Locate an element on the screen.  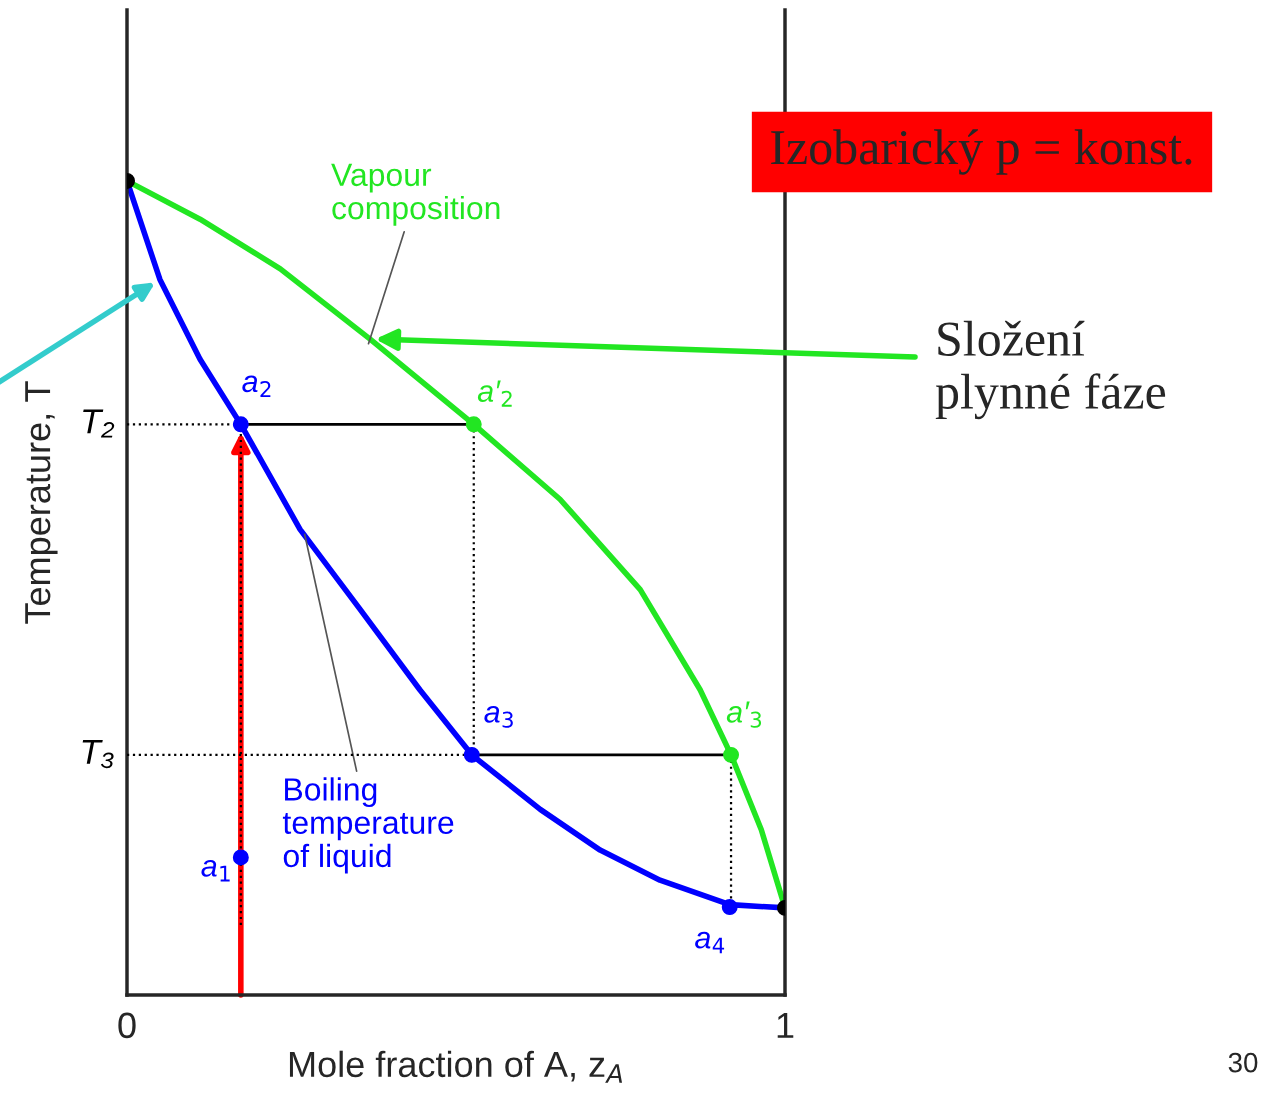
annotation: Boiling temperature of liquid is located at coordinates (368, 825).